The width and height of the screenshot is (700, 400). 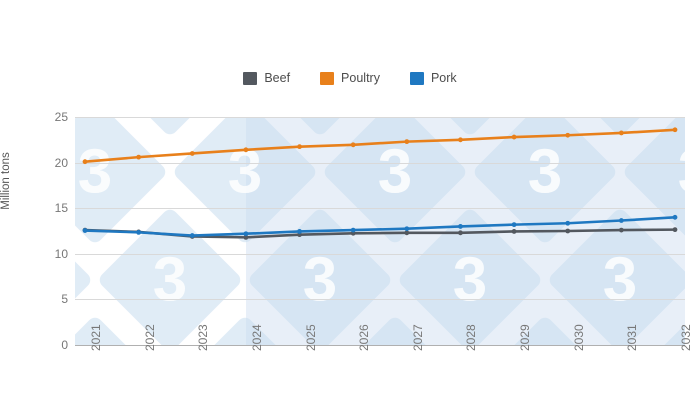 I want to click on x-tick-label: 2028, so click(x=471, y=337).